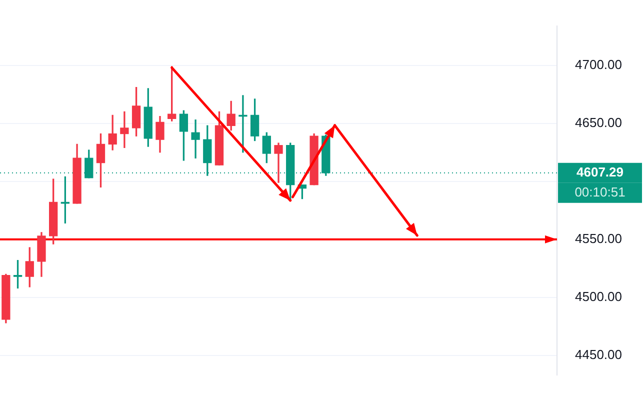 The width and height of the screenshot is (644, 401). What do you see at coordinates (600, 172) in the screenshot?
I see `ref-line-label: 4607.29` at bounding box center [600, 172].